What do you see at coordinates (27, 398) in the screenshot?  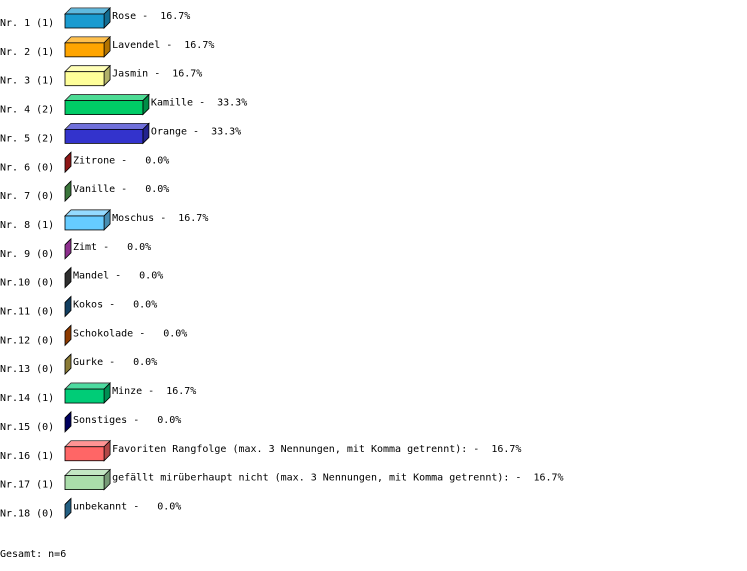 I see `row-label: Nr.14 (1)` at bounding box center [27, 398].